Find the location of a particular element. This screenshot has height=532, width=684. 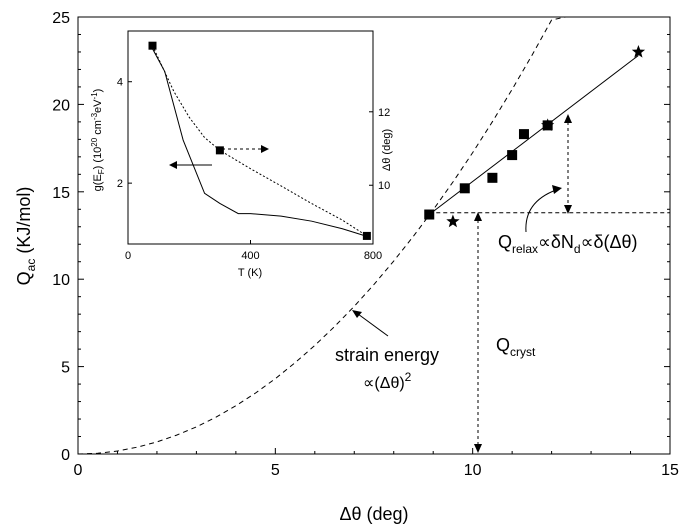

q-relax-arrow-top-icon is located at coordinates (568, 118).